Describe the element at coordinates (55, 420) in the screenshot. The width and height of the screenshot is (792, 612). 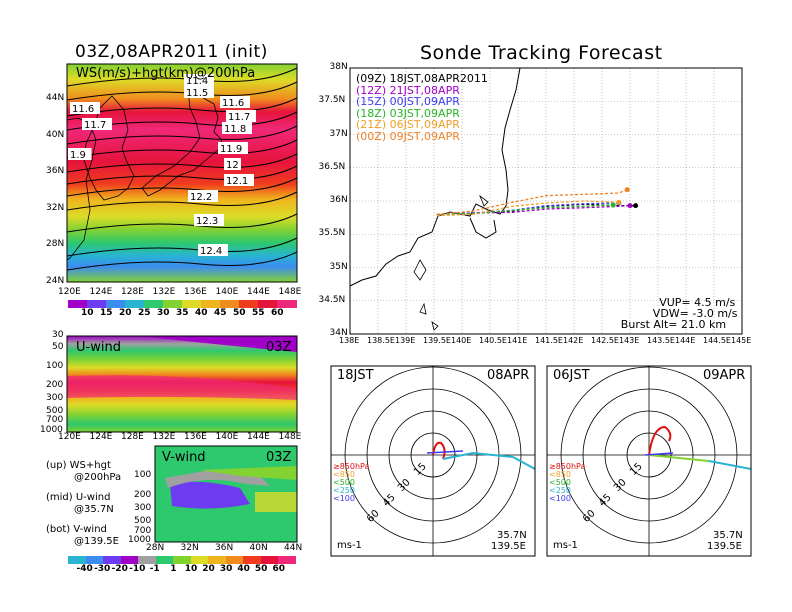
I see `u-wind-y-tick: 700` at that location.